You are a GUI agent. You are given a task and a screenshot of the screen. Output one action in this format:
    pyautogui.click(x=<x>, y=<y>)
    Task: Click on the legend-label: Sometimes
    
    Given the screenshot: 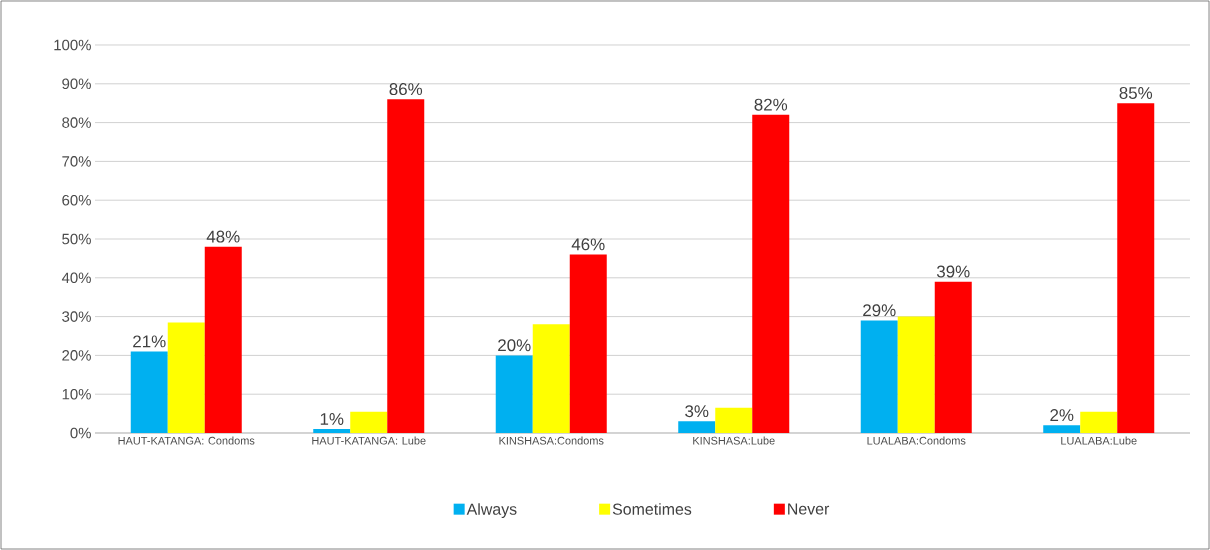 What is the action you would take?
    pyautogui.click(x=652, y=509)
    